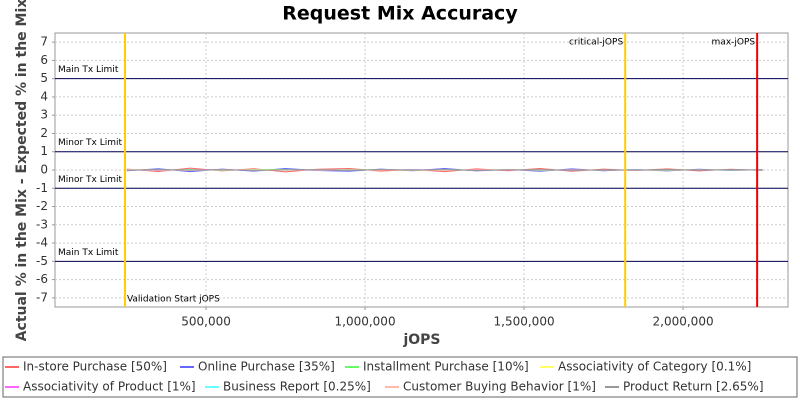 The width and height of the screenshot is (800, 400). What do you see at coordinates (44, 42) in the screenshot?
I see `y-tick-label: 7` at bounding box center [44, 42].